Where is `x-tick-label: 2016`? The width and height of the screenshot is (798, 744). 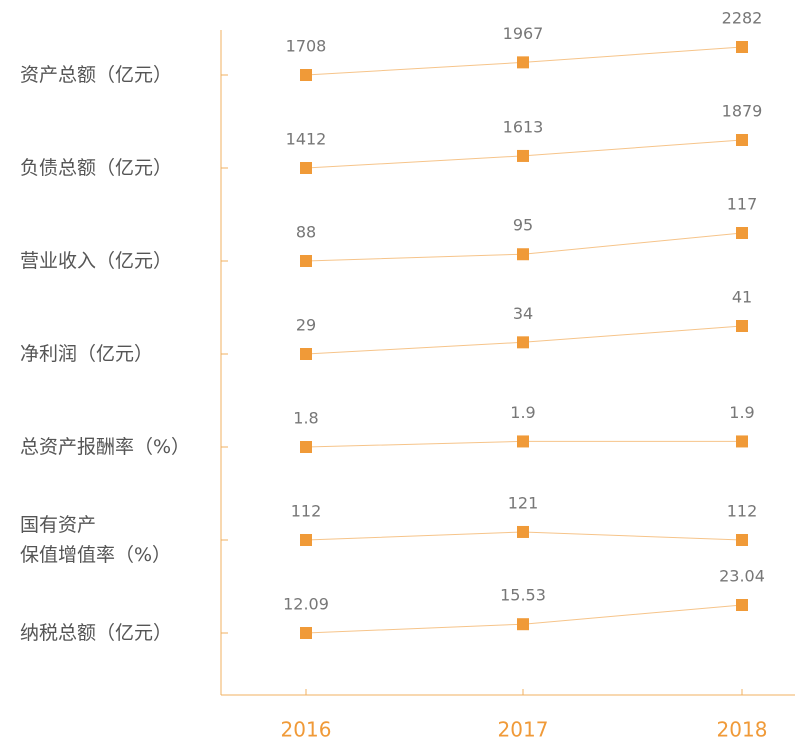
x-tick-label: 2016 is located at coordinates (306, 730).